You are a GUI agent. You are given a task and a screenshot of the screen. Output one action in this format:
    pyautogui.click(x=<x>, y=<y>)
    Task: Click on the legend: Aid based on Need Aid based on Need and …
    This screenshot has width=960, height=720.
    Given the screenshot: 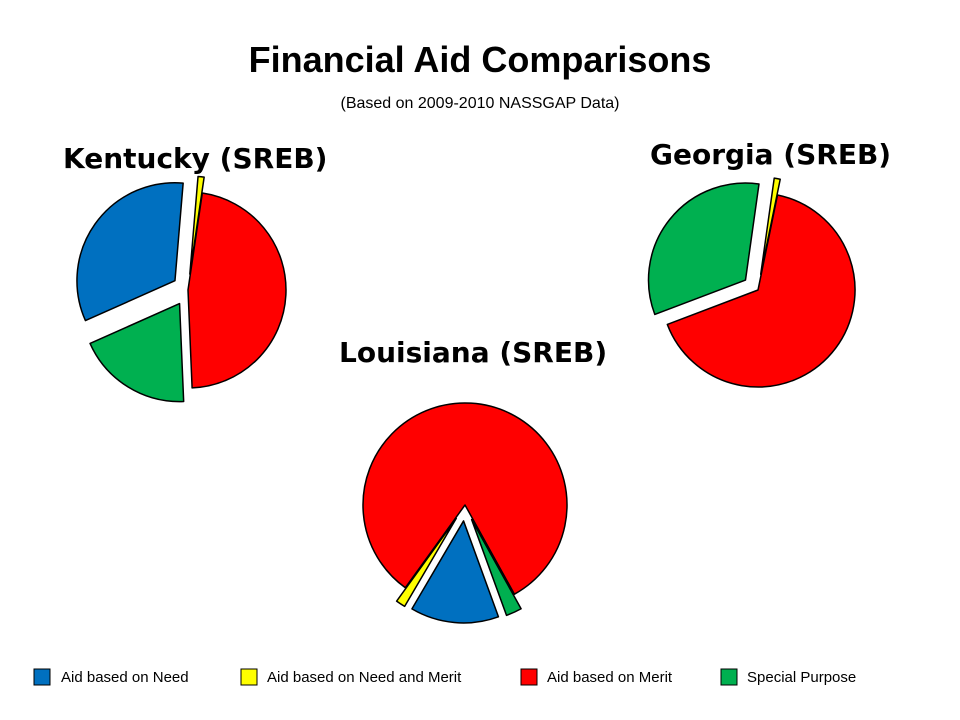 What is the action you would take?
    pyautogui.click(x=444, y=677)
    